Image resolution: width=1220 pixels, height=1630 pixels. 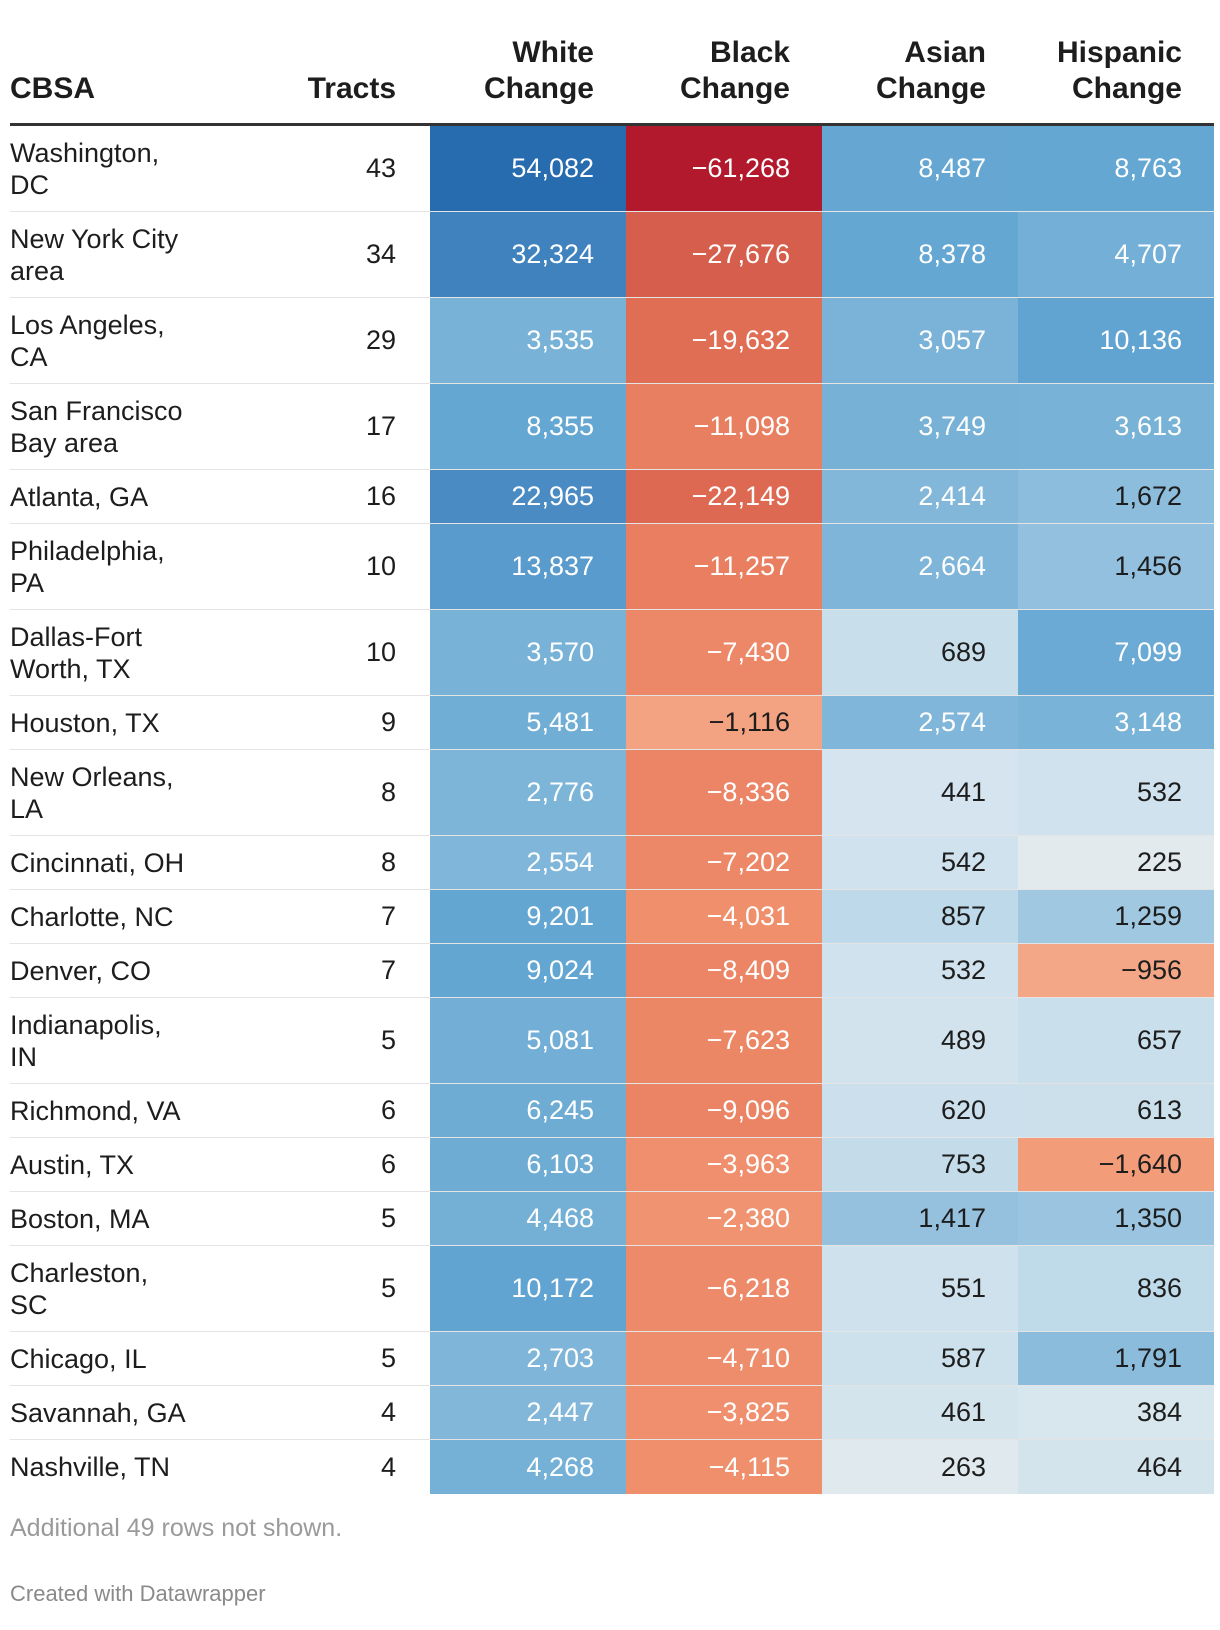 I want to click on black-change-cell: −4,115, so click(x=724, y=1467).